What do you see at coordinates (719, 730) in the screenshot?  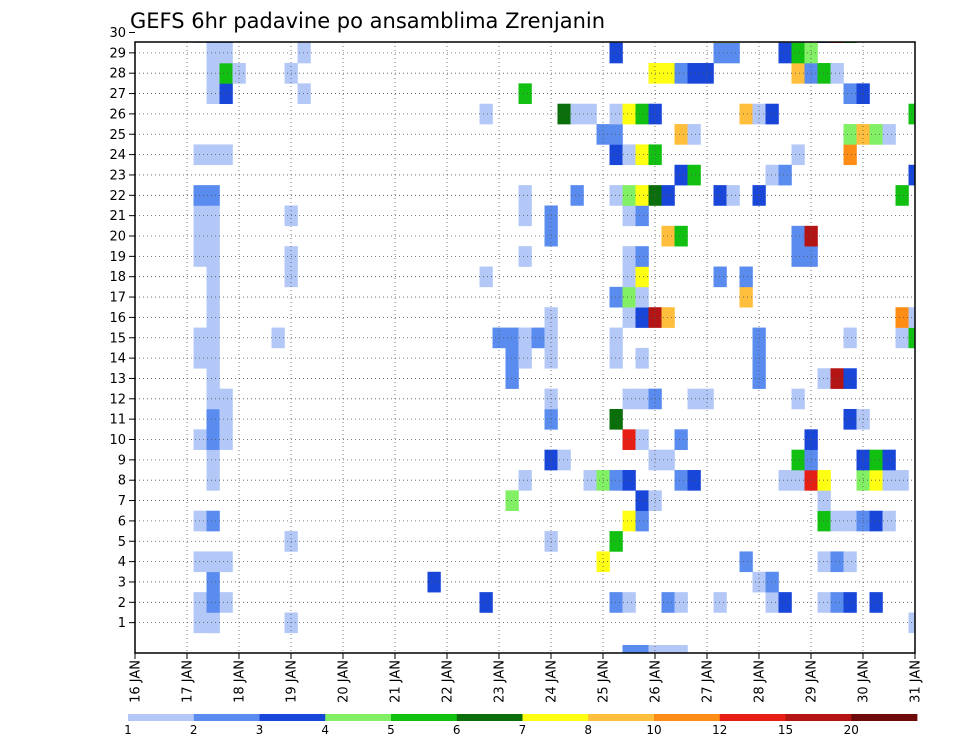 I see `colorbar-label: 12` at bounding box center [719, 730].